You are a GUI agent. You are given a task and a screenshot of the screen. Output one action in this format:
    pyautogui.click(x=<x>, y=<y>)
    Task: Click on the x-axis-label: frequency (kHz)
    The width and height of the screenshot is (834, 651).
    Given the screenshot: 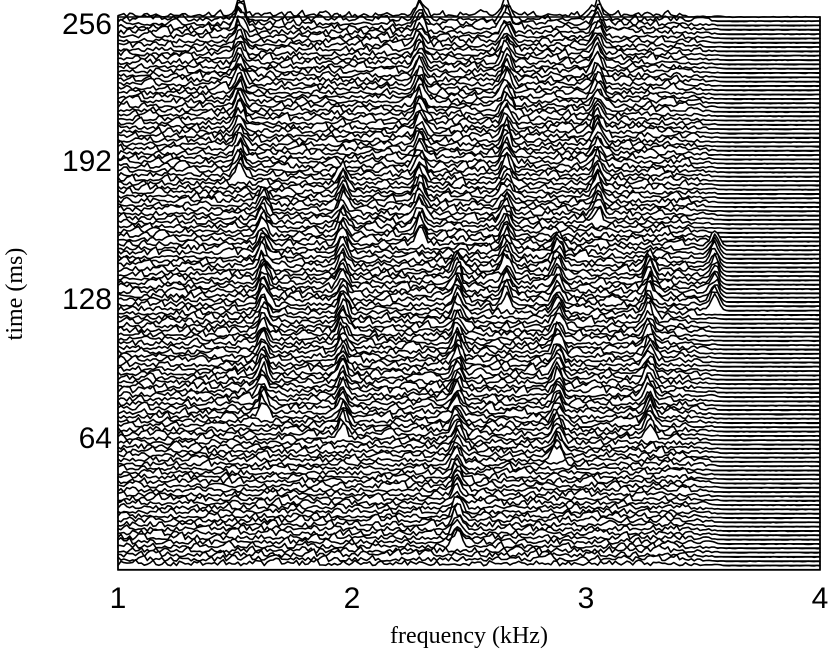 What is the action you would take?
    pyautogui.click(x=469, y=636)
    